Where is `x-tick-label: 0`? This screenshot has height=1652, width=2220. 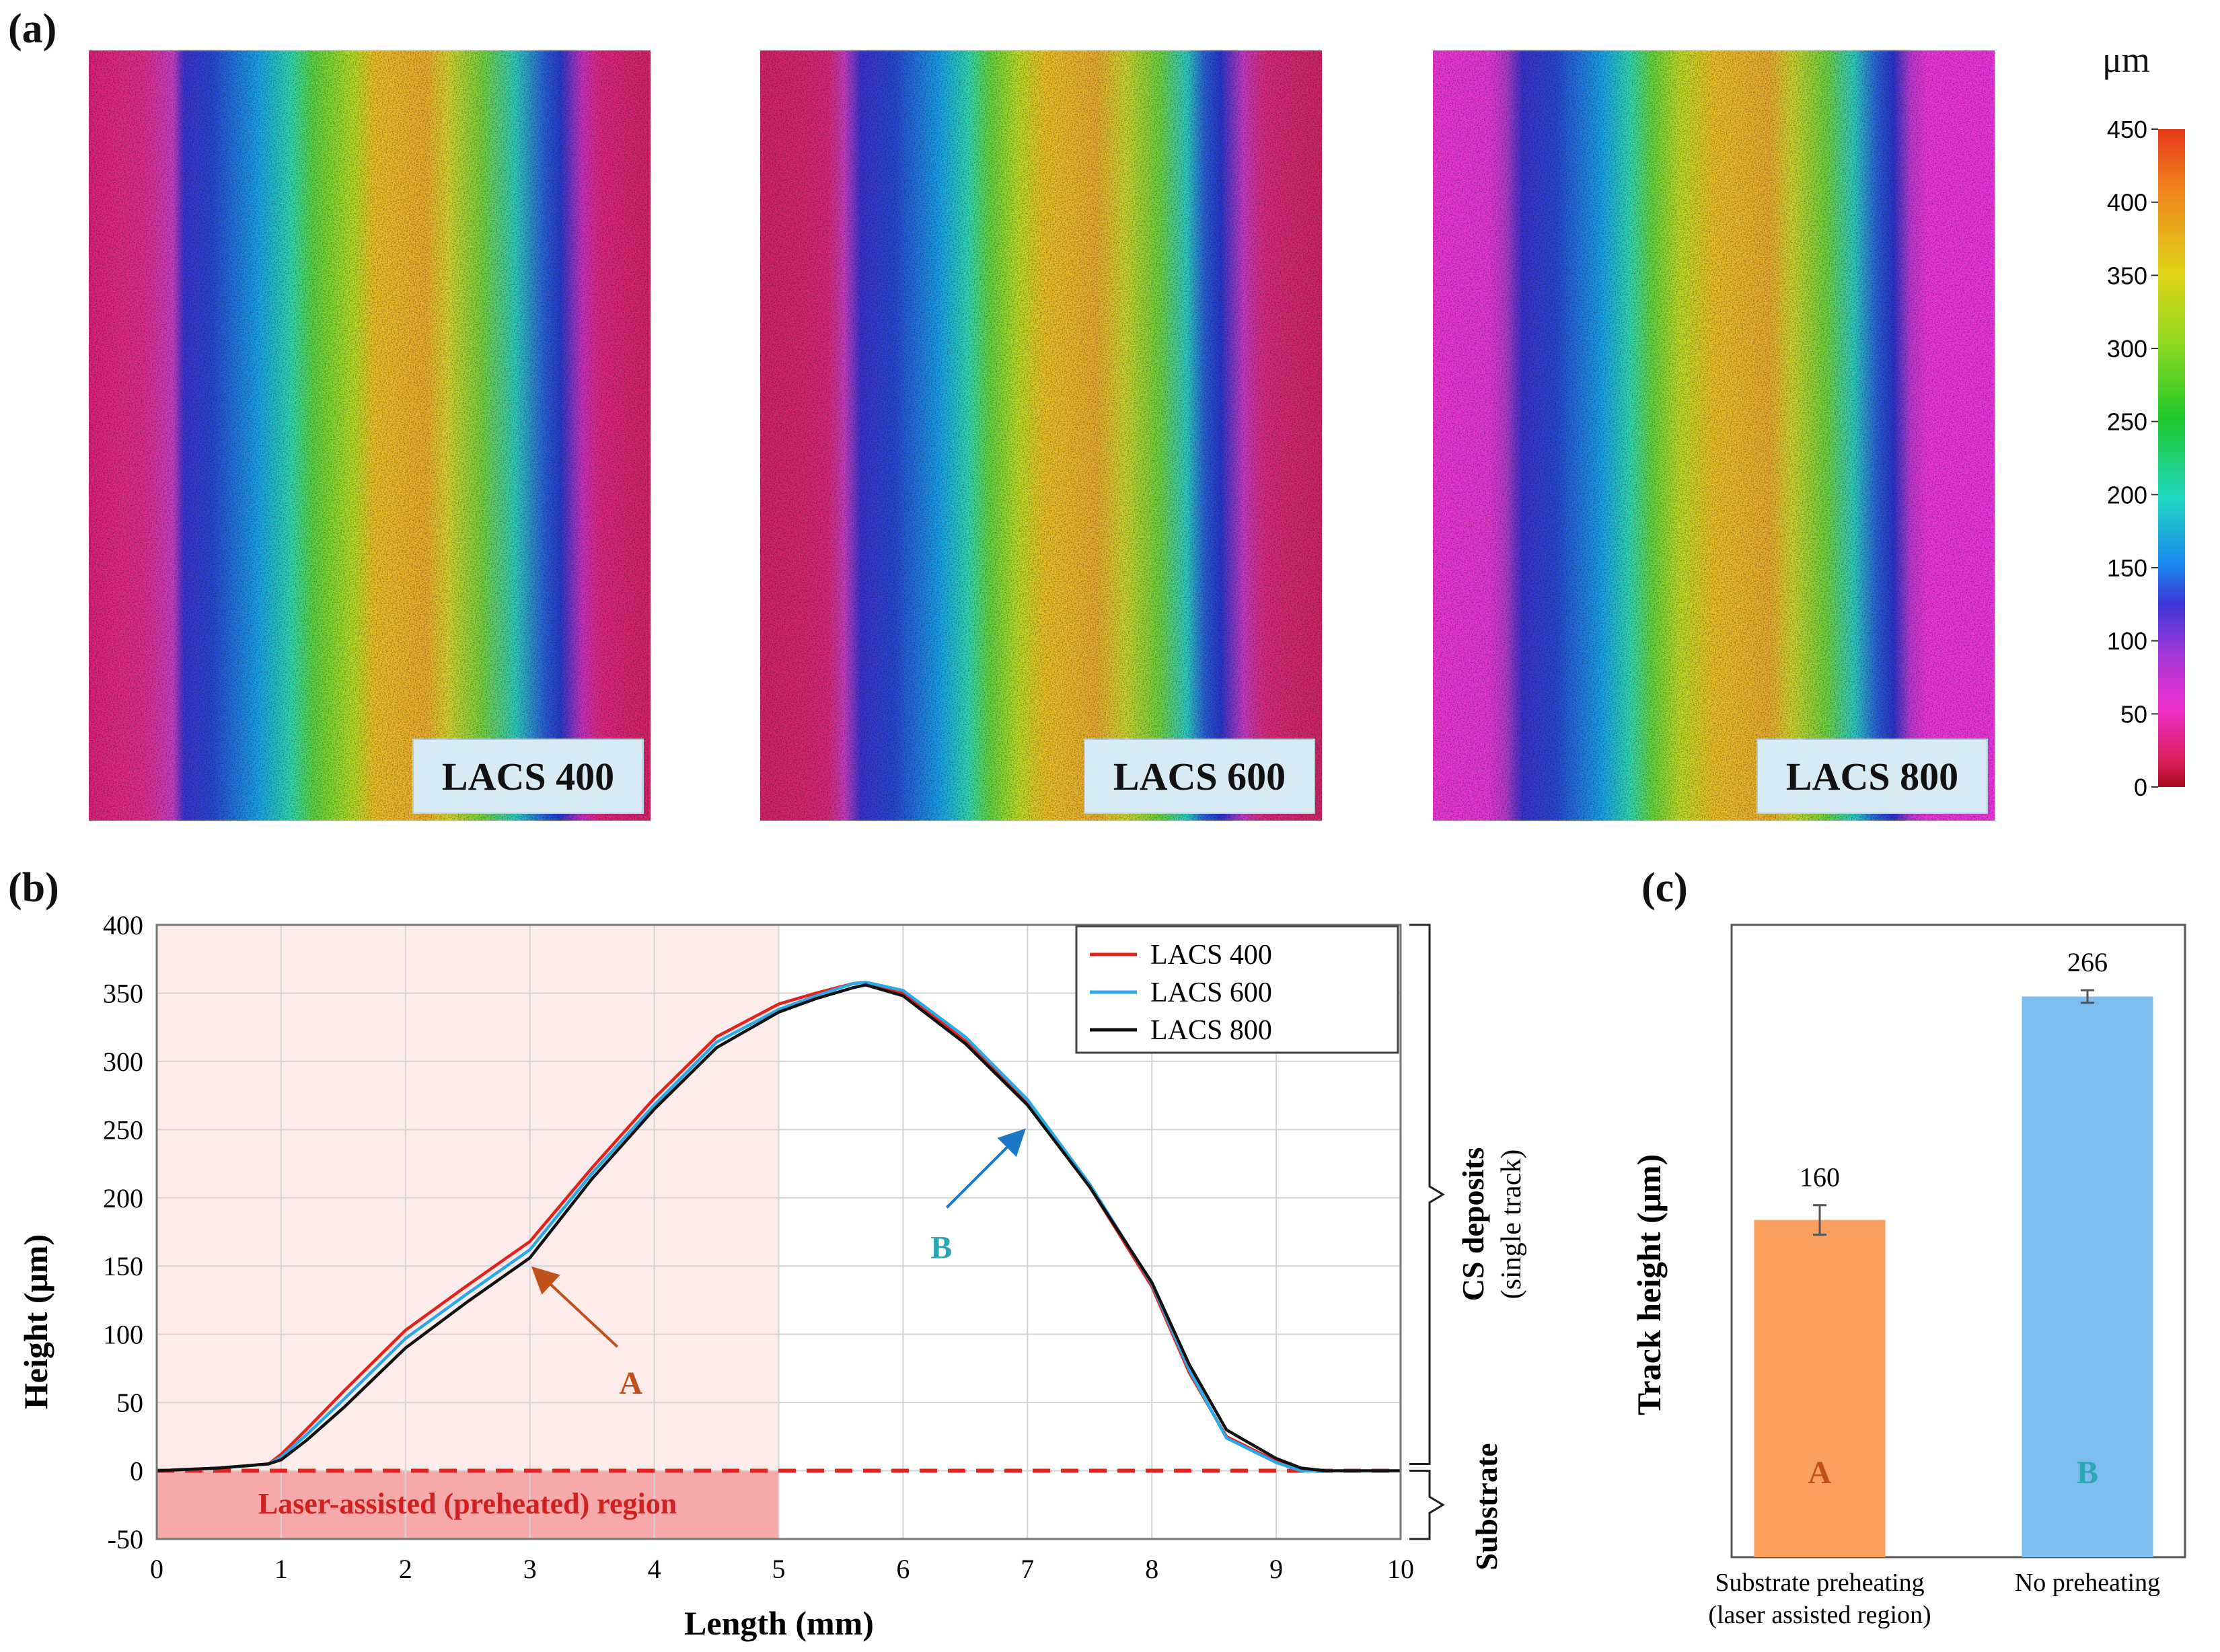
x-tick-label: 0 is located at coordinates (156, 1569).